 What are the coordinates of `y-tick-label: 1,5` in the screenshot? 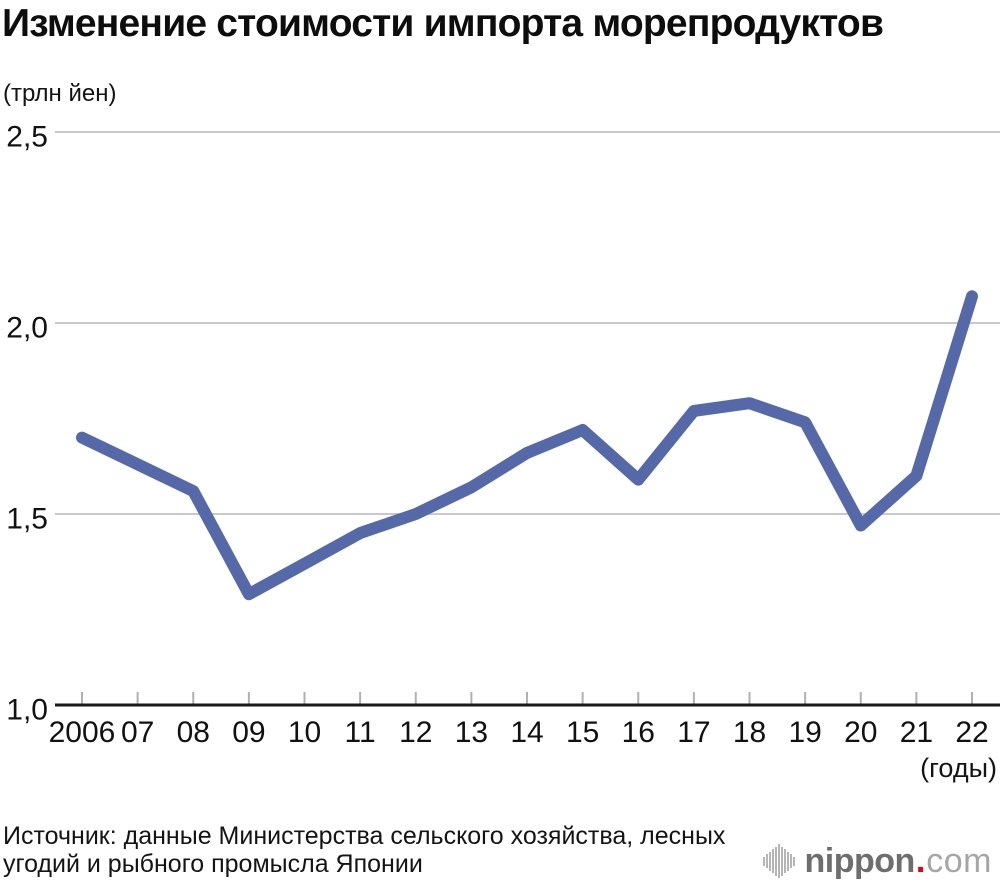 It's located at (27, 519).